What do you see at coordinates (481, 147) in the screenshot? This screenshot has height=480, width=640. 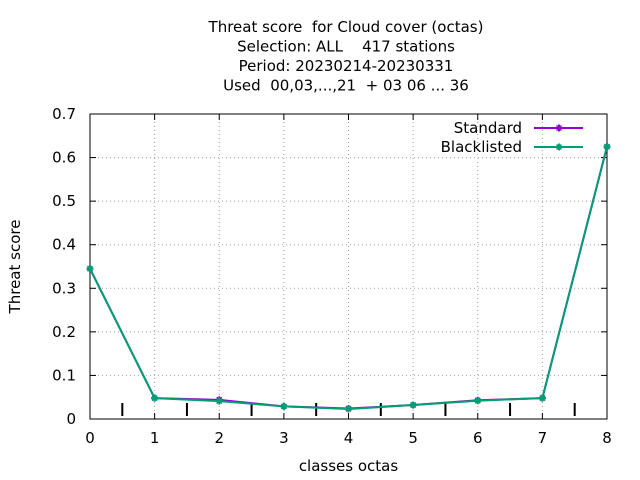 I see `legend-label: Blacklisted` at bounding box center [481, 147].